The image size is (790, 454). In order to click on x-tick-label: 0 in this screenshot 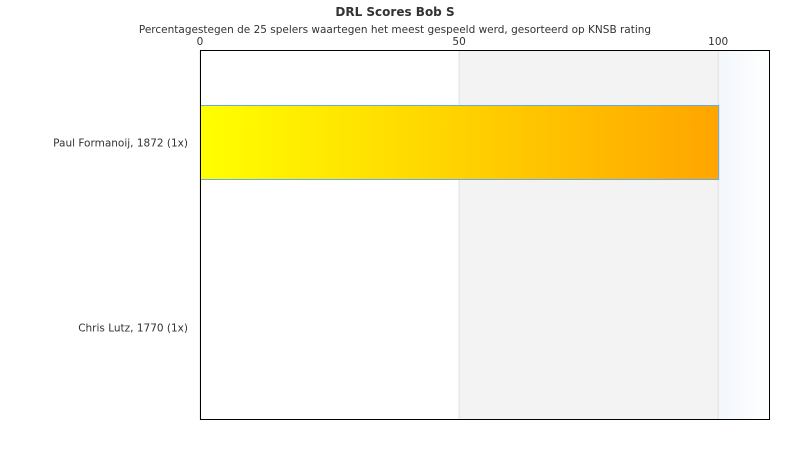, I will do `click(200, 42)`.